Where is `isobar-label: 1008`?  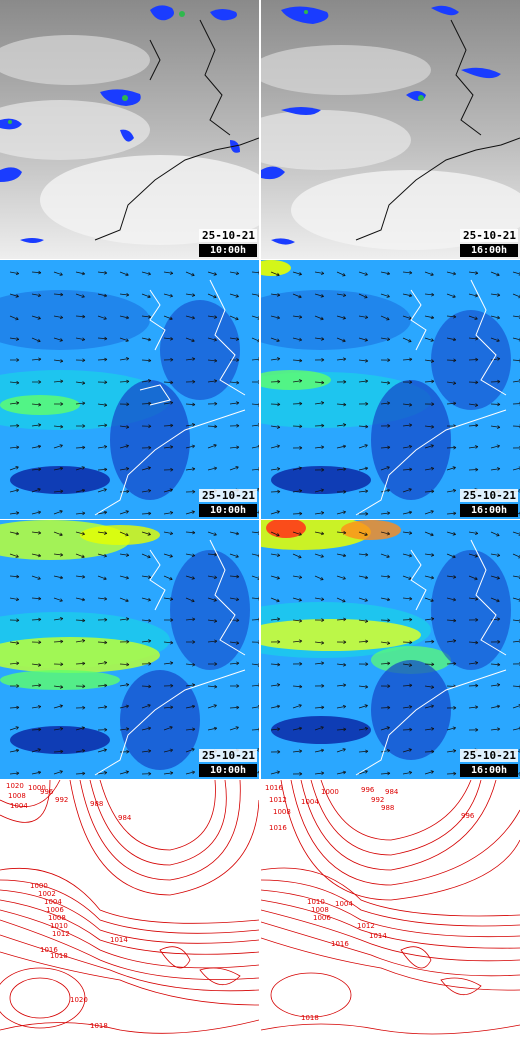
isobar-label: 1008 is located at coordinates (17, 796).